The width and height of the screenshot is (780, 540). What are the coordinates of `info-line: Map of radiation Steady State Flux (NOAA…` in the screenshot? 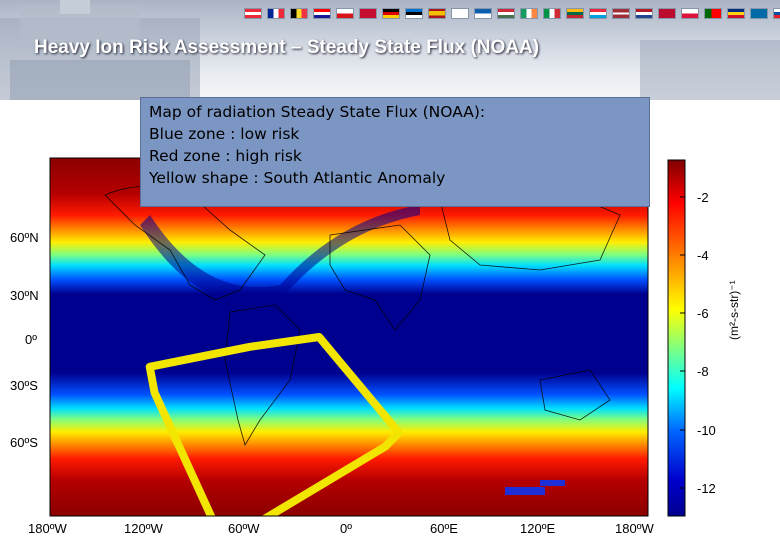 It's located at (317, 112).